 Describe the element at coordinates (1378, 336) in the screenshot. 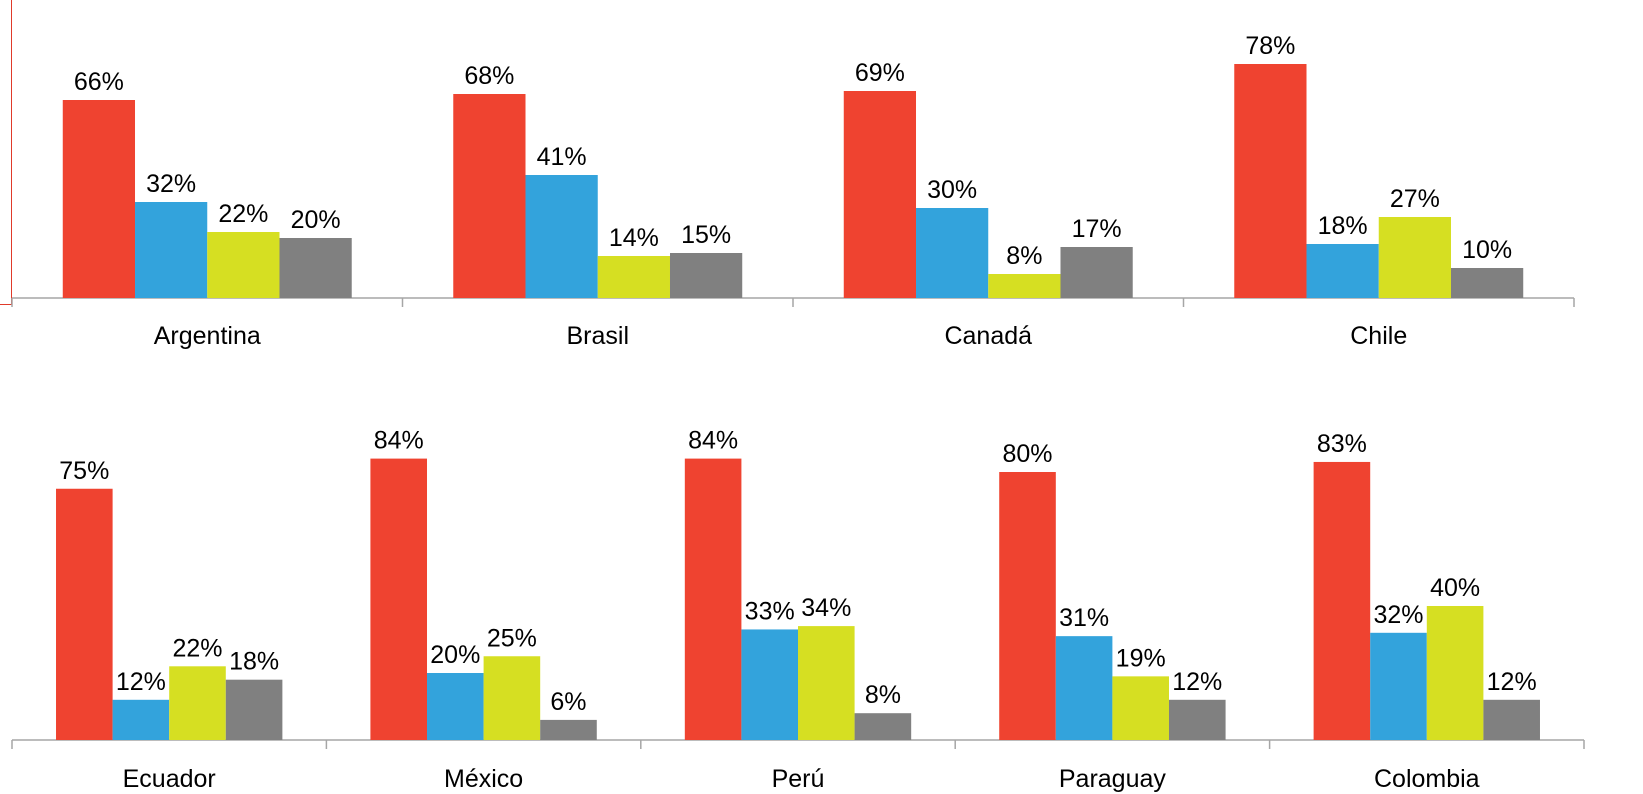

I see `category-label: Chile` at that location.